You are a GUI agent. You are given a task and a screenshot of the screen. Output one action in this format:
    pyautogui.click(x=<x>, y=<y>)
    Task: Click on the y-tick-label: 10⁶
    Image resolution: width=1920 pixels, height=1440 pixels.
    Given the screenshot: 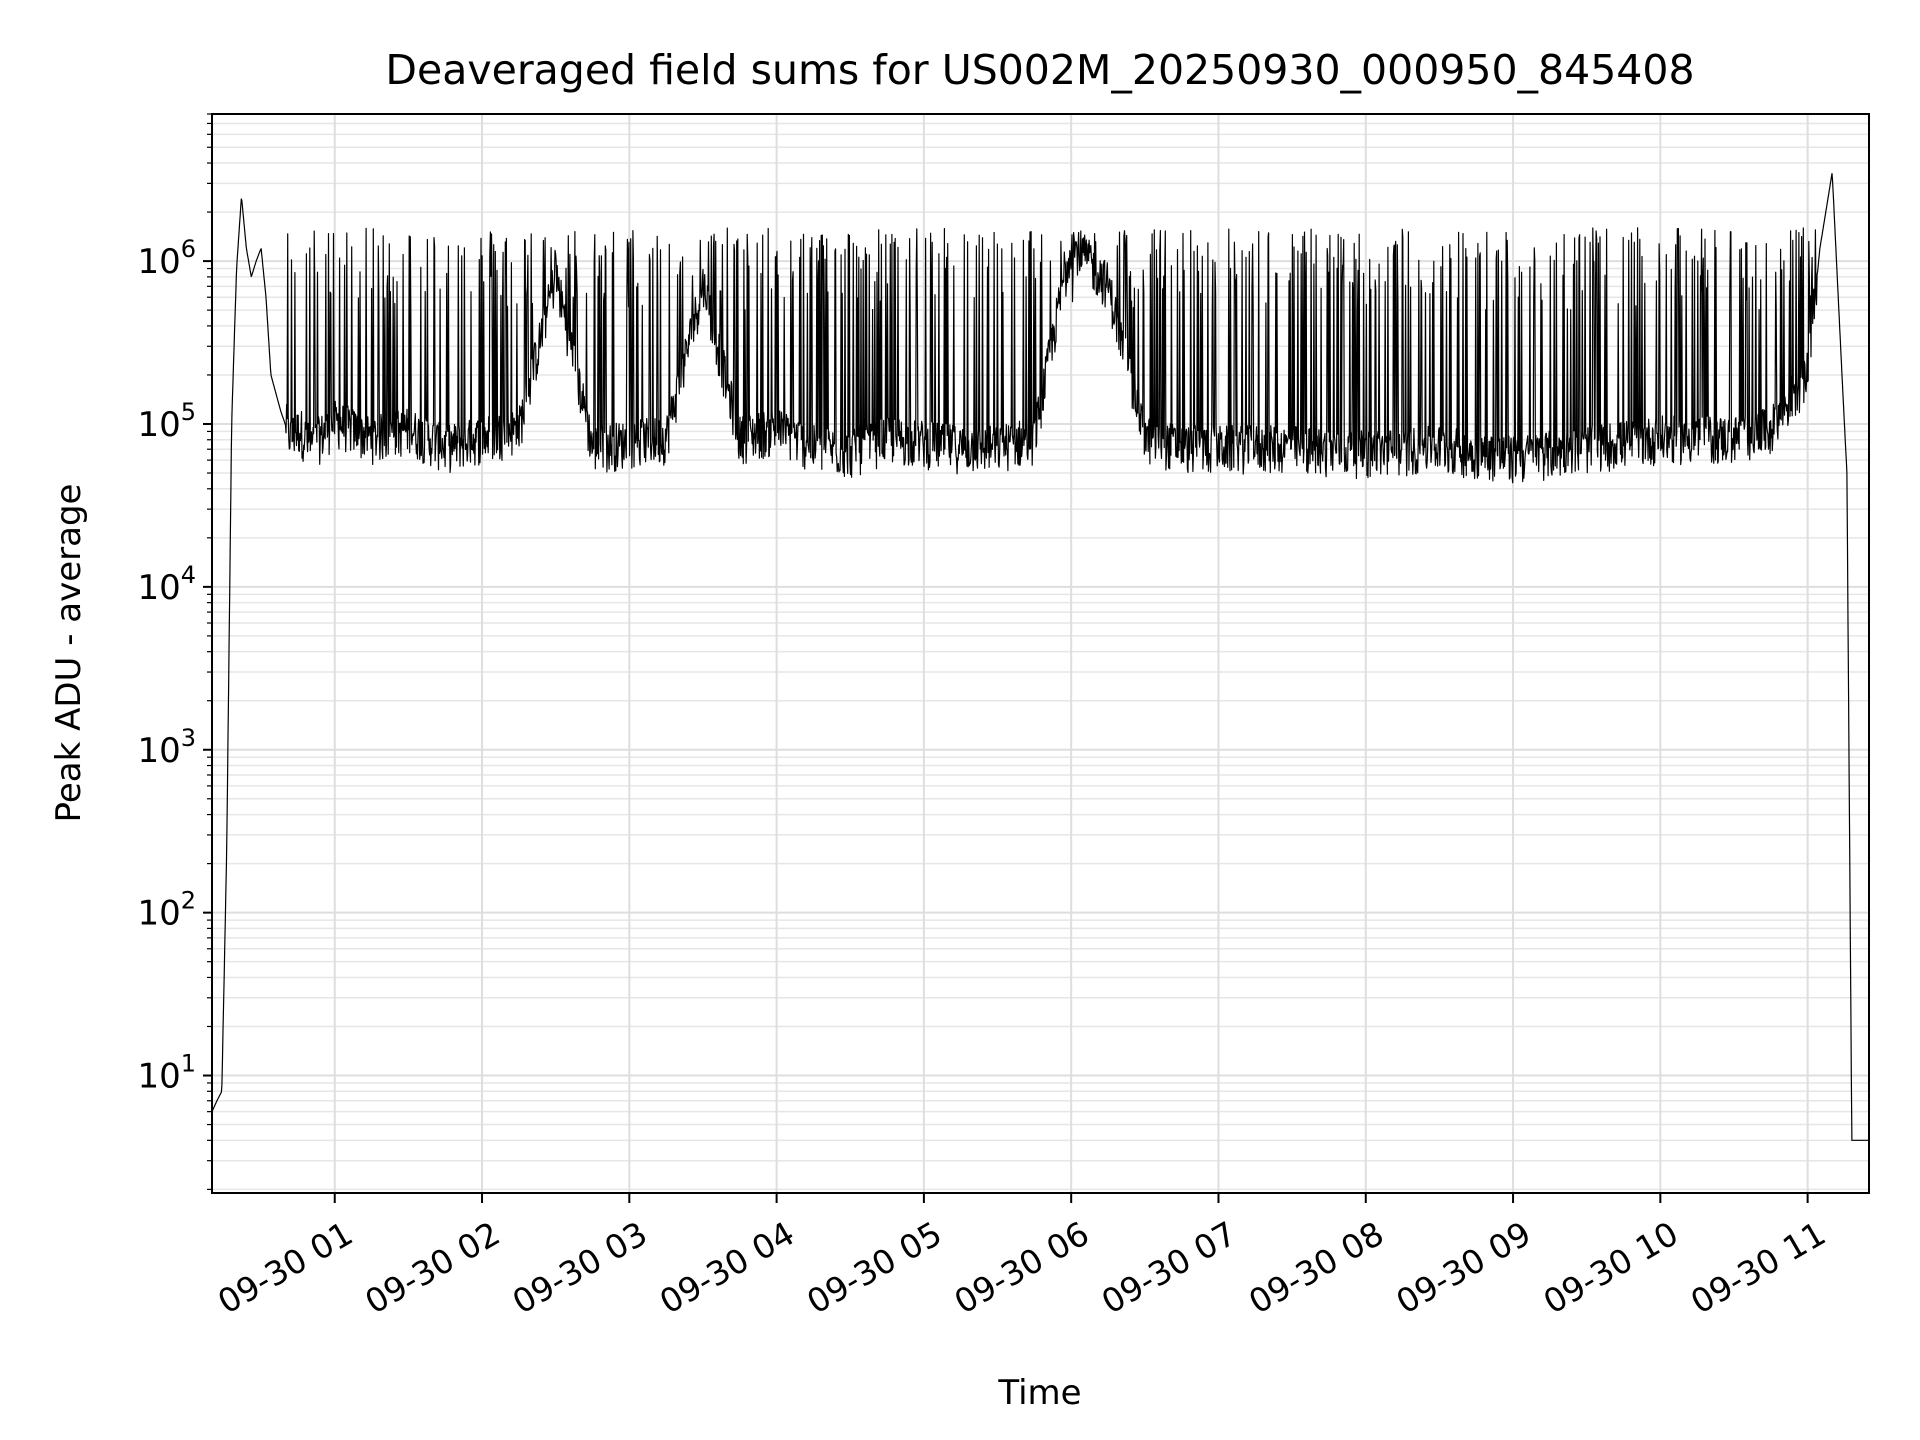 What is the action you would take?
    pyautogui.click(x=166, y=258)
    